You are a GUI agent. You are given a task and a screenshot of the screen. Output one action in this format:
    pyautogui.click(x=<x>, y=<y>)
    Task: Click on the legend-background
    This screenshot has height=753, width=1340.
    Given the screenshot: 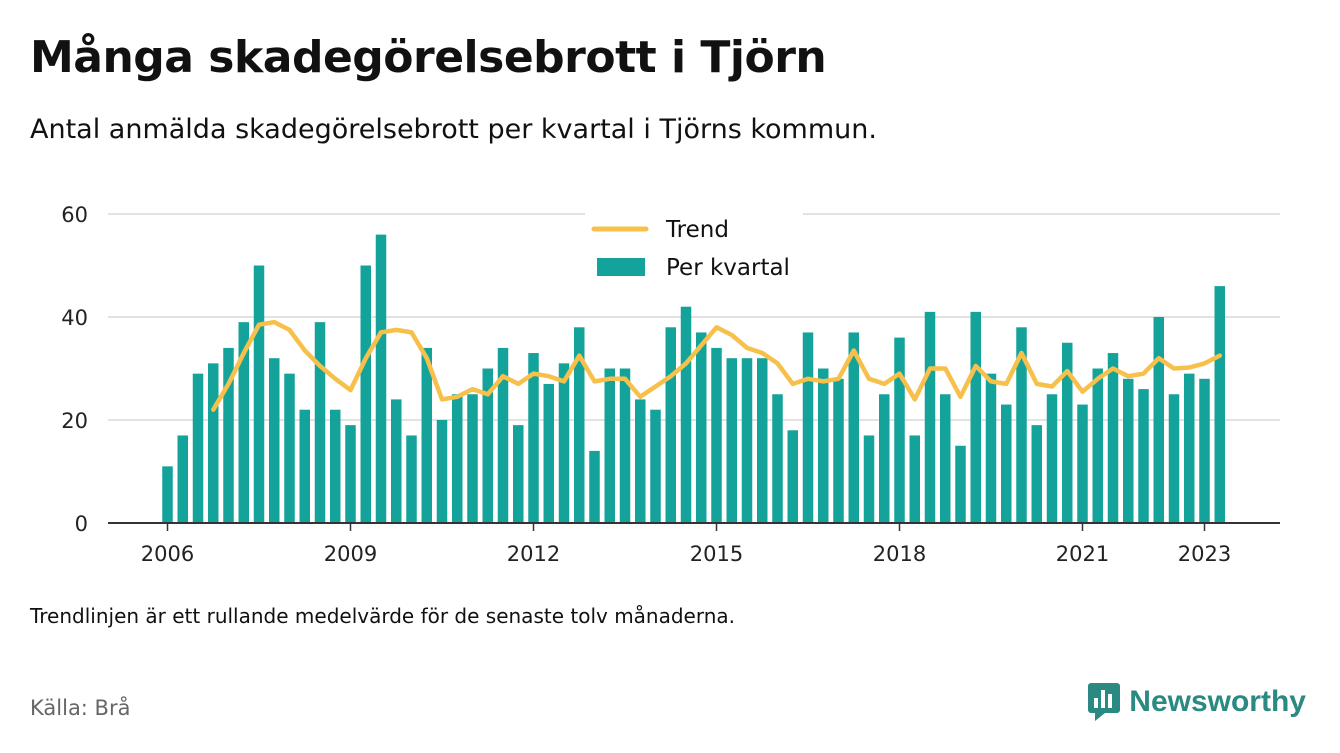 What is the action you would take?
    pyautogui.click(x=694, y=250)
    